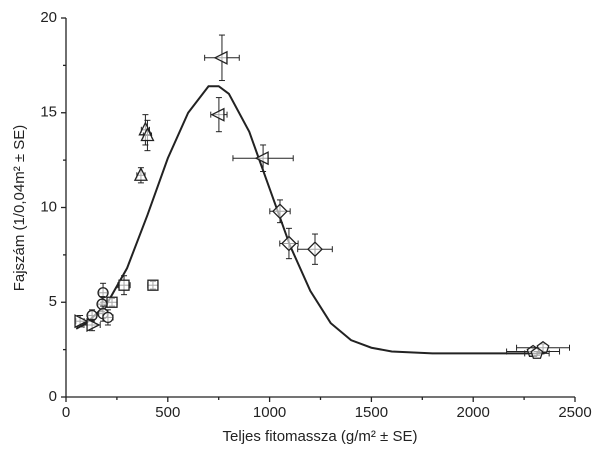 This screenshot has height=450, width=595. I want to click on y-tick-label: 10, so click(48, 206).